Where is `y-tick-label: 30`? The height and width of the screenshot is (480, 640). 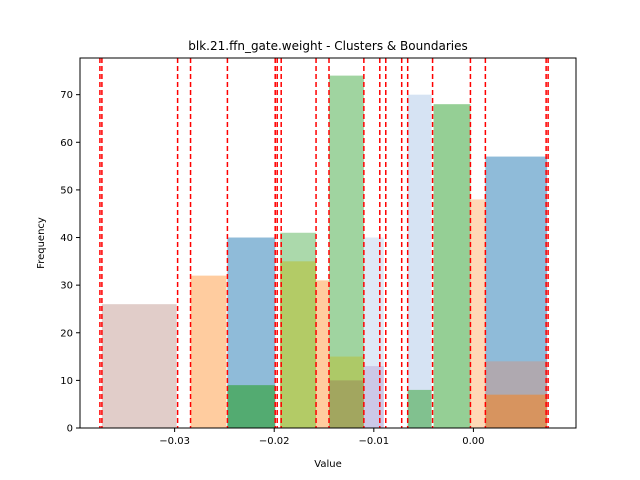 y-tick-label: 30 is located at coordinates (66, 286).